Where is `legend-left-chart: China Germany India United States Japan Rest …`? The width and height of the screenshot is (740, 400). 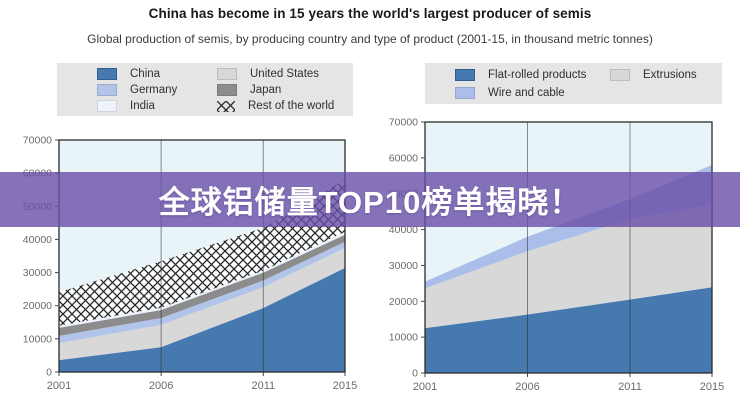
legend-left-chart: China Germany India United States Japan Rest … is located at coordinates (205, 89).